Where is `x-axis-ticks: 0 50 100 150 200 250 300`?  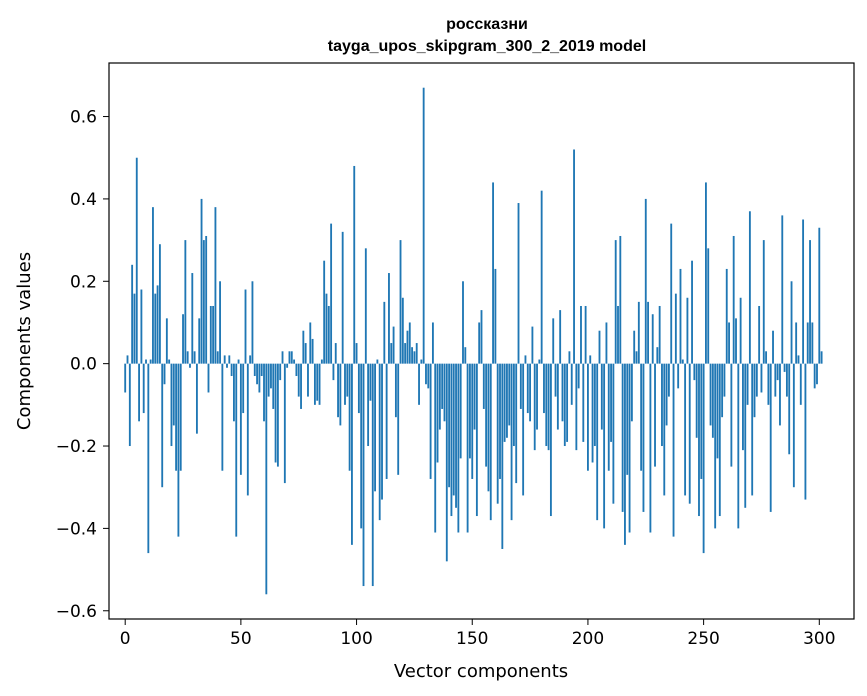 x-axis-ticks: 0 50 100 150 200 250 300 is located at coordinates (478, 634).